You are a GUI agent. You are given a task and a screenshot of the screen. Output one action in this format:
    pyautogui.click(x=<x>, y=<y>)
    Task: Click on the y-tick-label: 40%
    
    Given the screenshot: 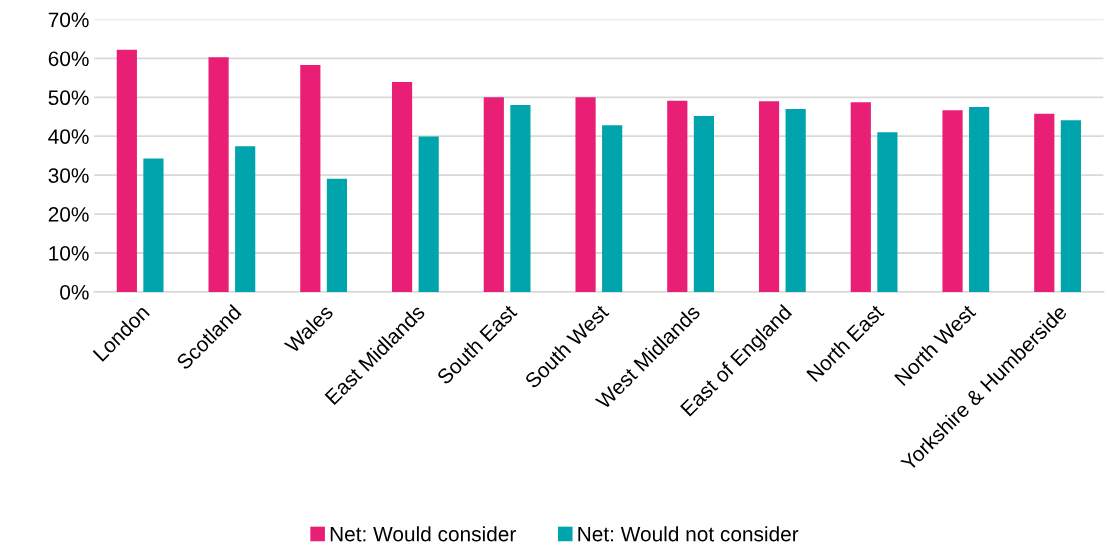 What is the action you would take?
    pyautogui.click(x=68, y=136)
    